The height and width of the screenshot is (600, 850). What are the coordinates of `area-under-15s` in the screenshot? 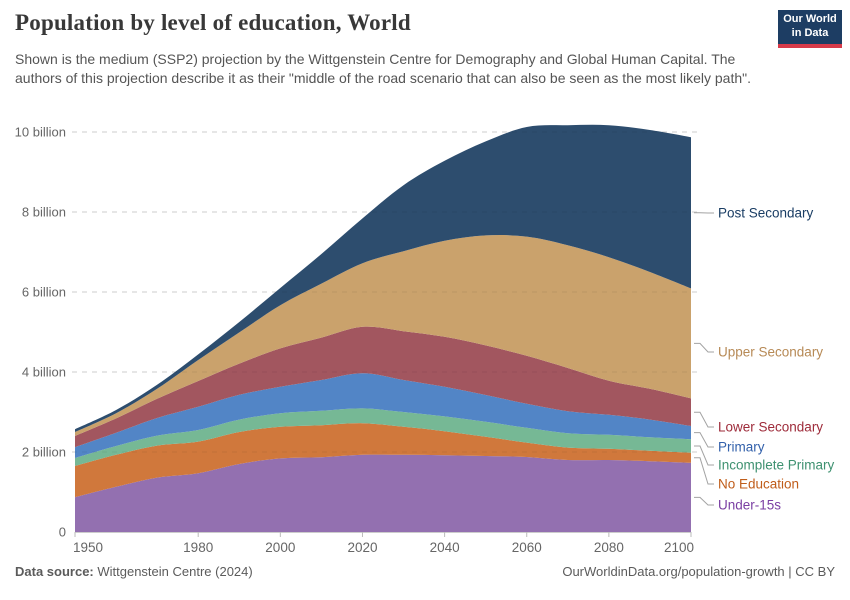 It's located at (383, 493).